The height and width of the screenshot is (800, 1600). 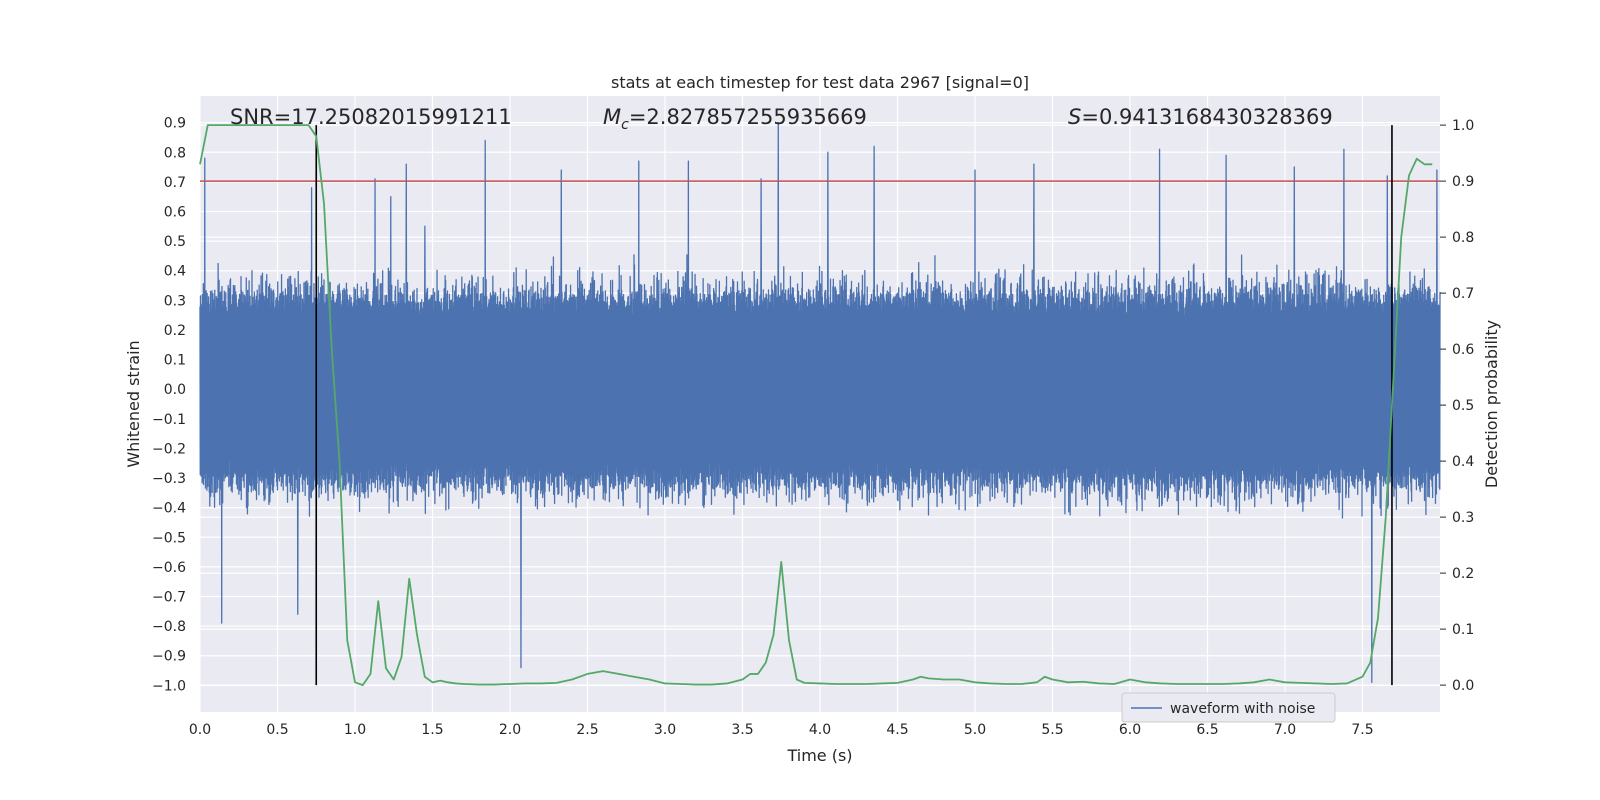 I want to click on y-tick-label: −1.0, so click(x=169, y=686).